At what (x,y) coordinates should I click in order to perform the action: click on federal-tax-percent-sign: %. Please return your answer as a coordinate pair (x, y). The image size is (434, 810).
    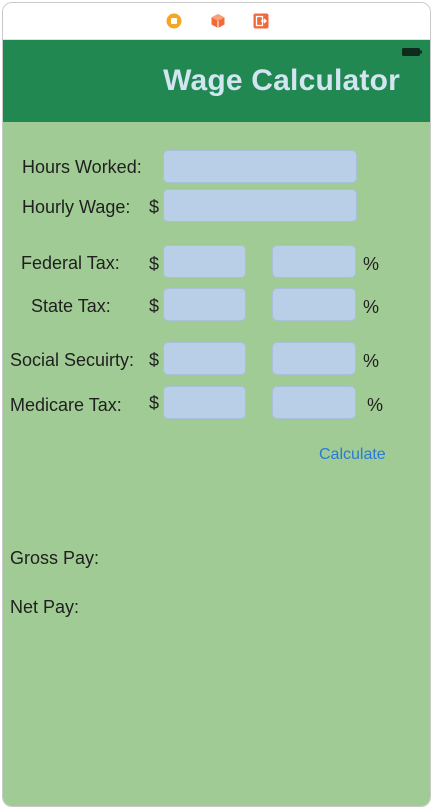
    Looking at the image, I should click on (371, 264).